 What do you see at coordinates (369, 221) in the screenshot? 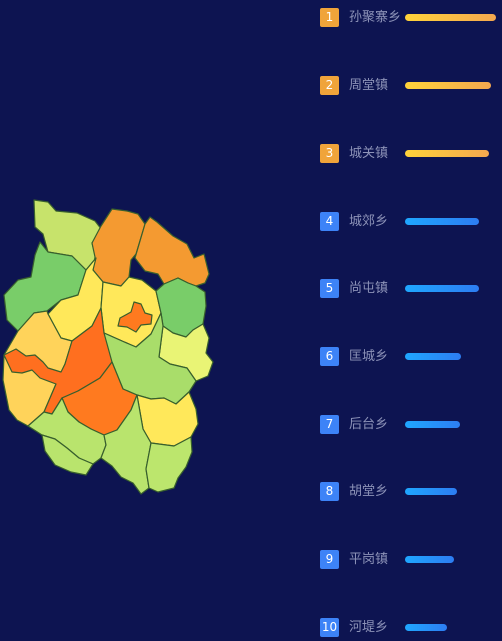
I see `rank-name-4: 城郊乡` at bounding box center [369, 221].